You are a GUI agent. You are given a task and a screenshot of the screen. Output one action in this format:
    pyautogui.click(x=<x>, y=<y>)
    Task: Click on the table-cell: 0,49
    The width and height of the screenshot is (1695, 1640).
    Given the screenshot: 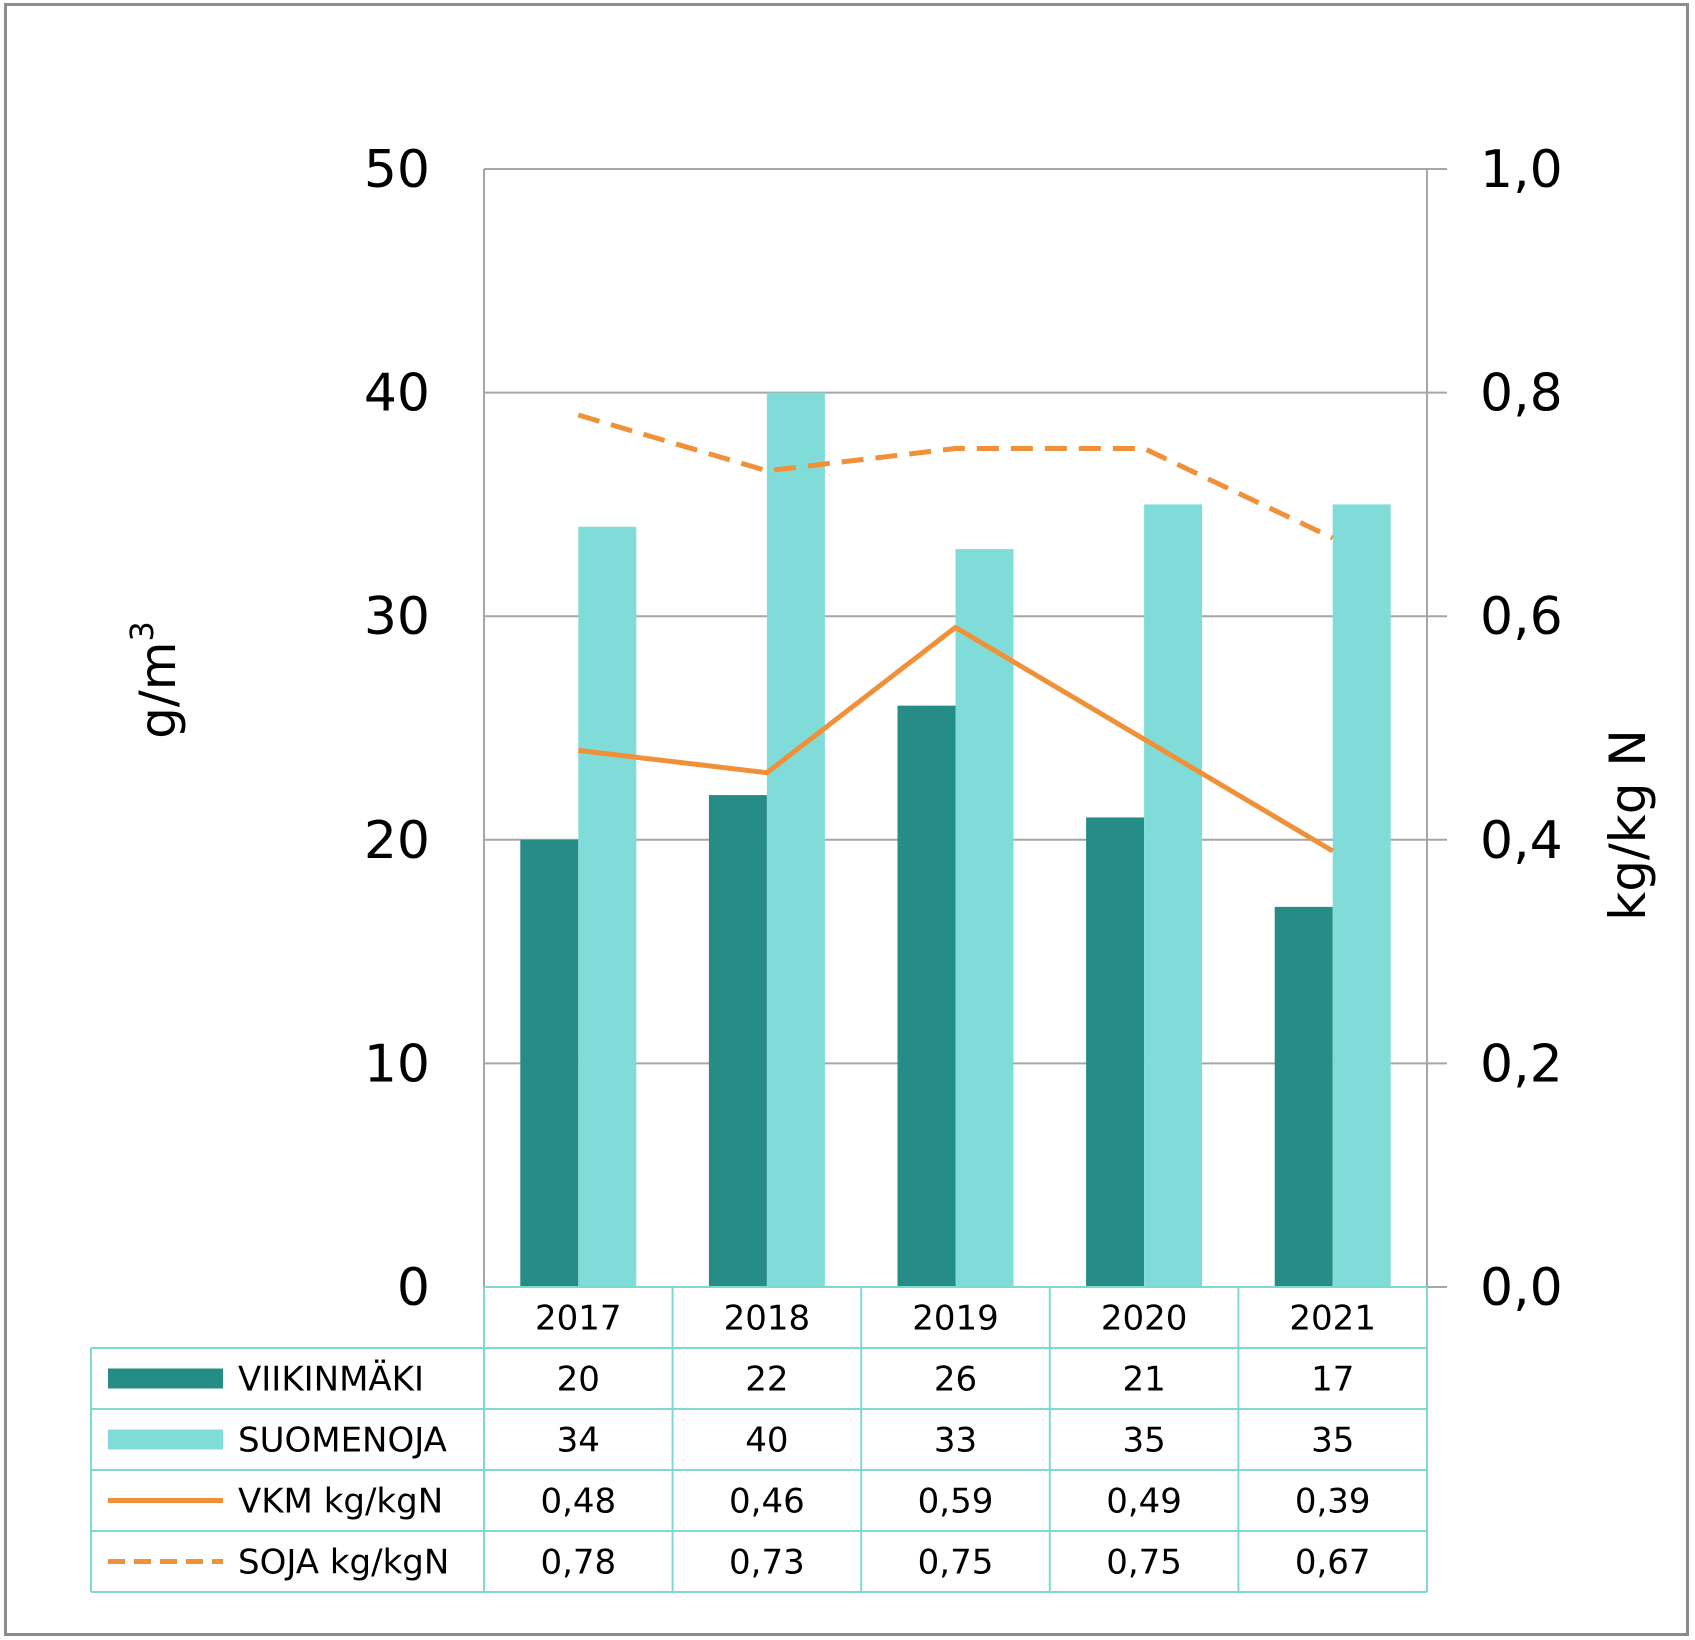 What is the action you would take?
    pyautogui.click(x=1144, y=1502)
    